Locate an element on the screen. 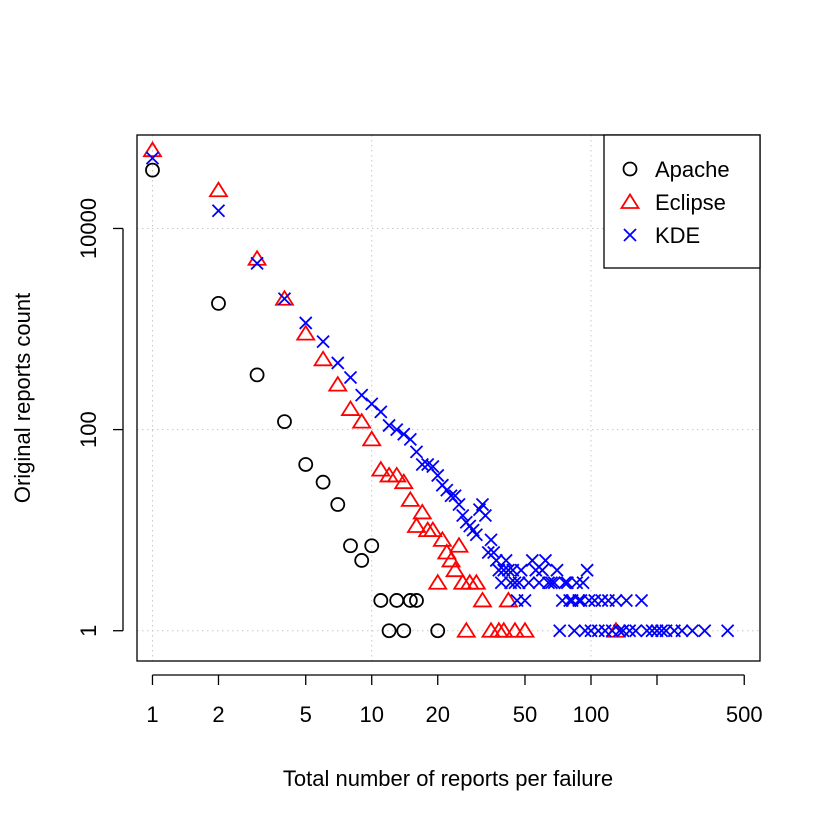 The width and height of the screenshot is (830, 830). y-tick-label: 10000 is located at coordinates (88, 228).